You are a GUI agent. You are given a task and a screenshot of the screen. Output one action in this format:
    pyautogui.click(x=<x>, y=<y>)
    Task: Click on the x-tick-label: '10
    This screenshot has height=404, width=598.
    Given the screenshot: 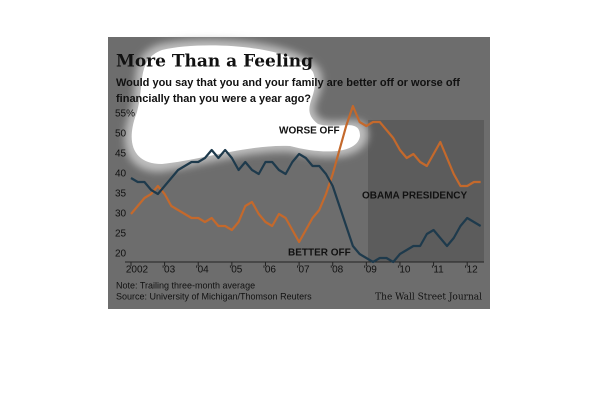 What is the action you would take?
    pyautogui.click(x=403, y=270)
    